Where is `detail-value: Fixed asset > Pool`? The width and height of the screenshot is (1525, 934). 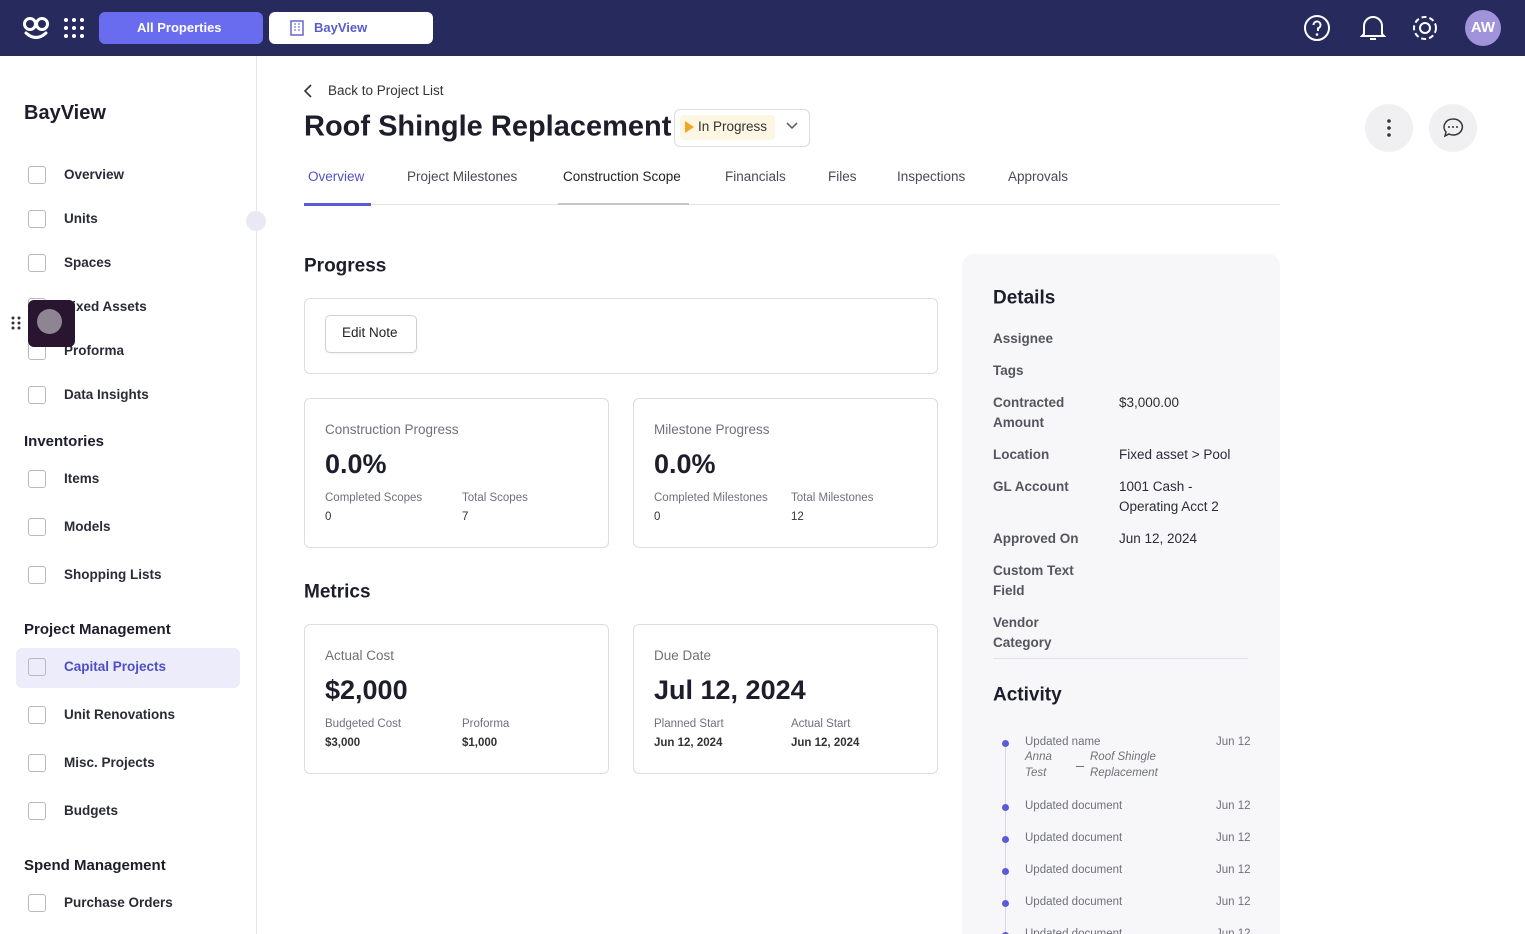
detail-value: Fixed asset > Pool is located at coordinates (1175, 454).